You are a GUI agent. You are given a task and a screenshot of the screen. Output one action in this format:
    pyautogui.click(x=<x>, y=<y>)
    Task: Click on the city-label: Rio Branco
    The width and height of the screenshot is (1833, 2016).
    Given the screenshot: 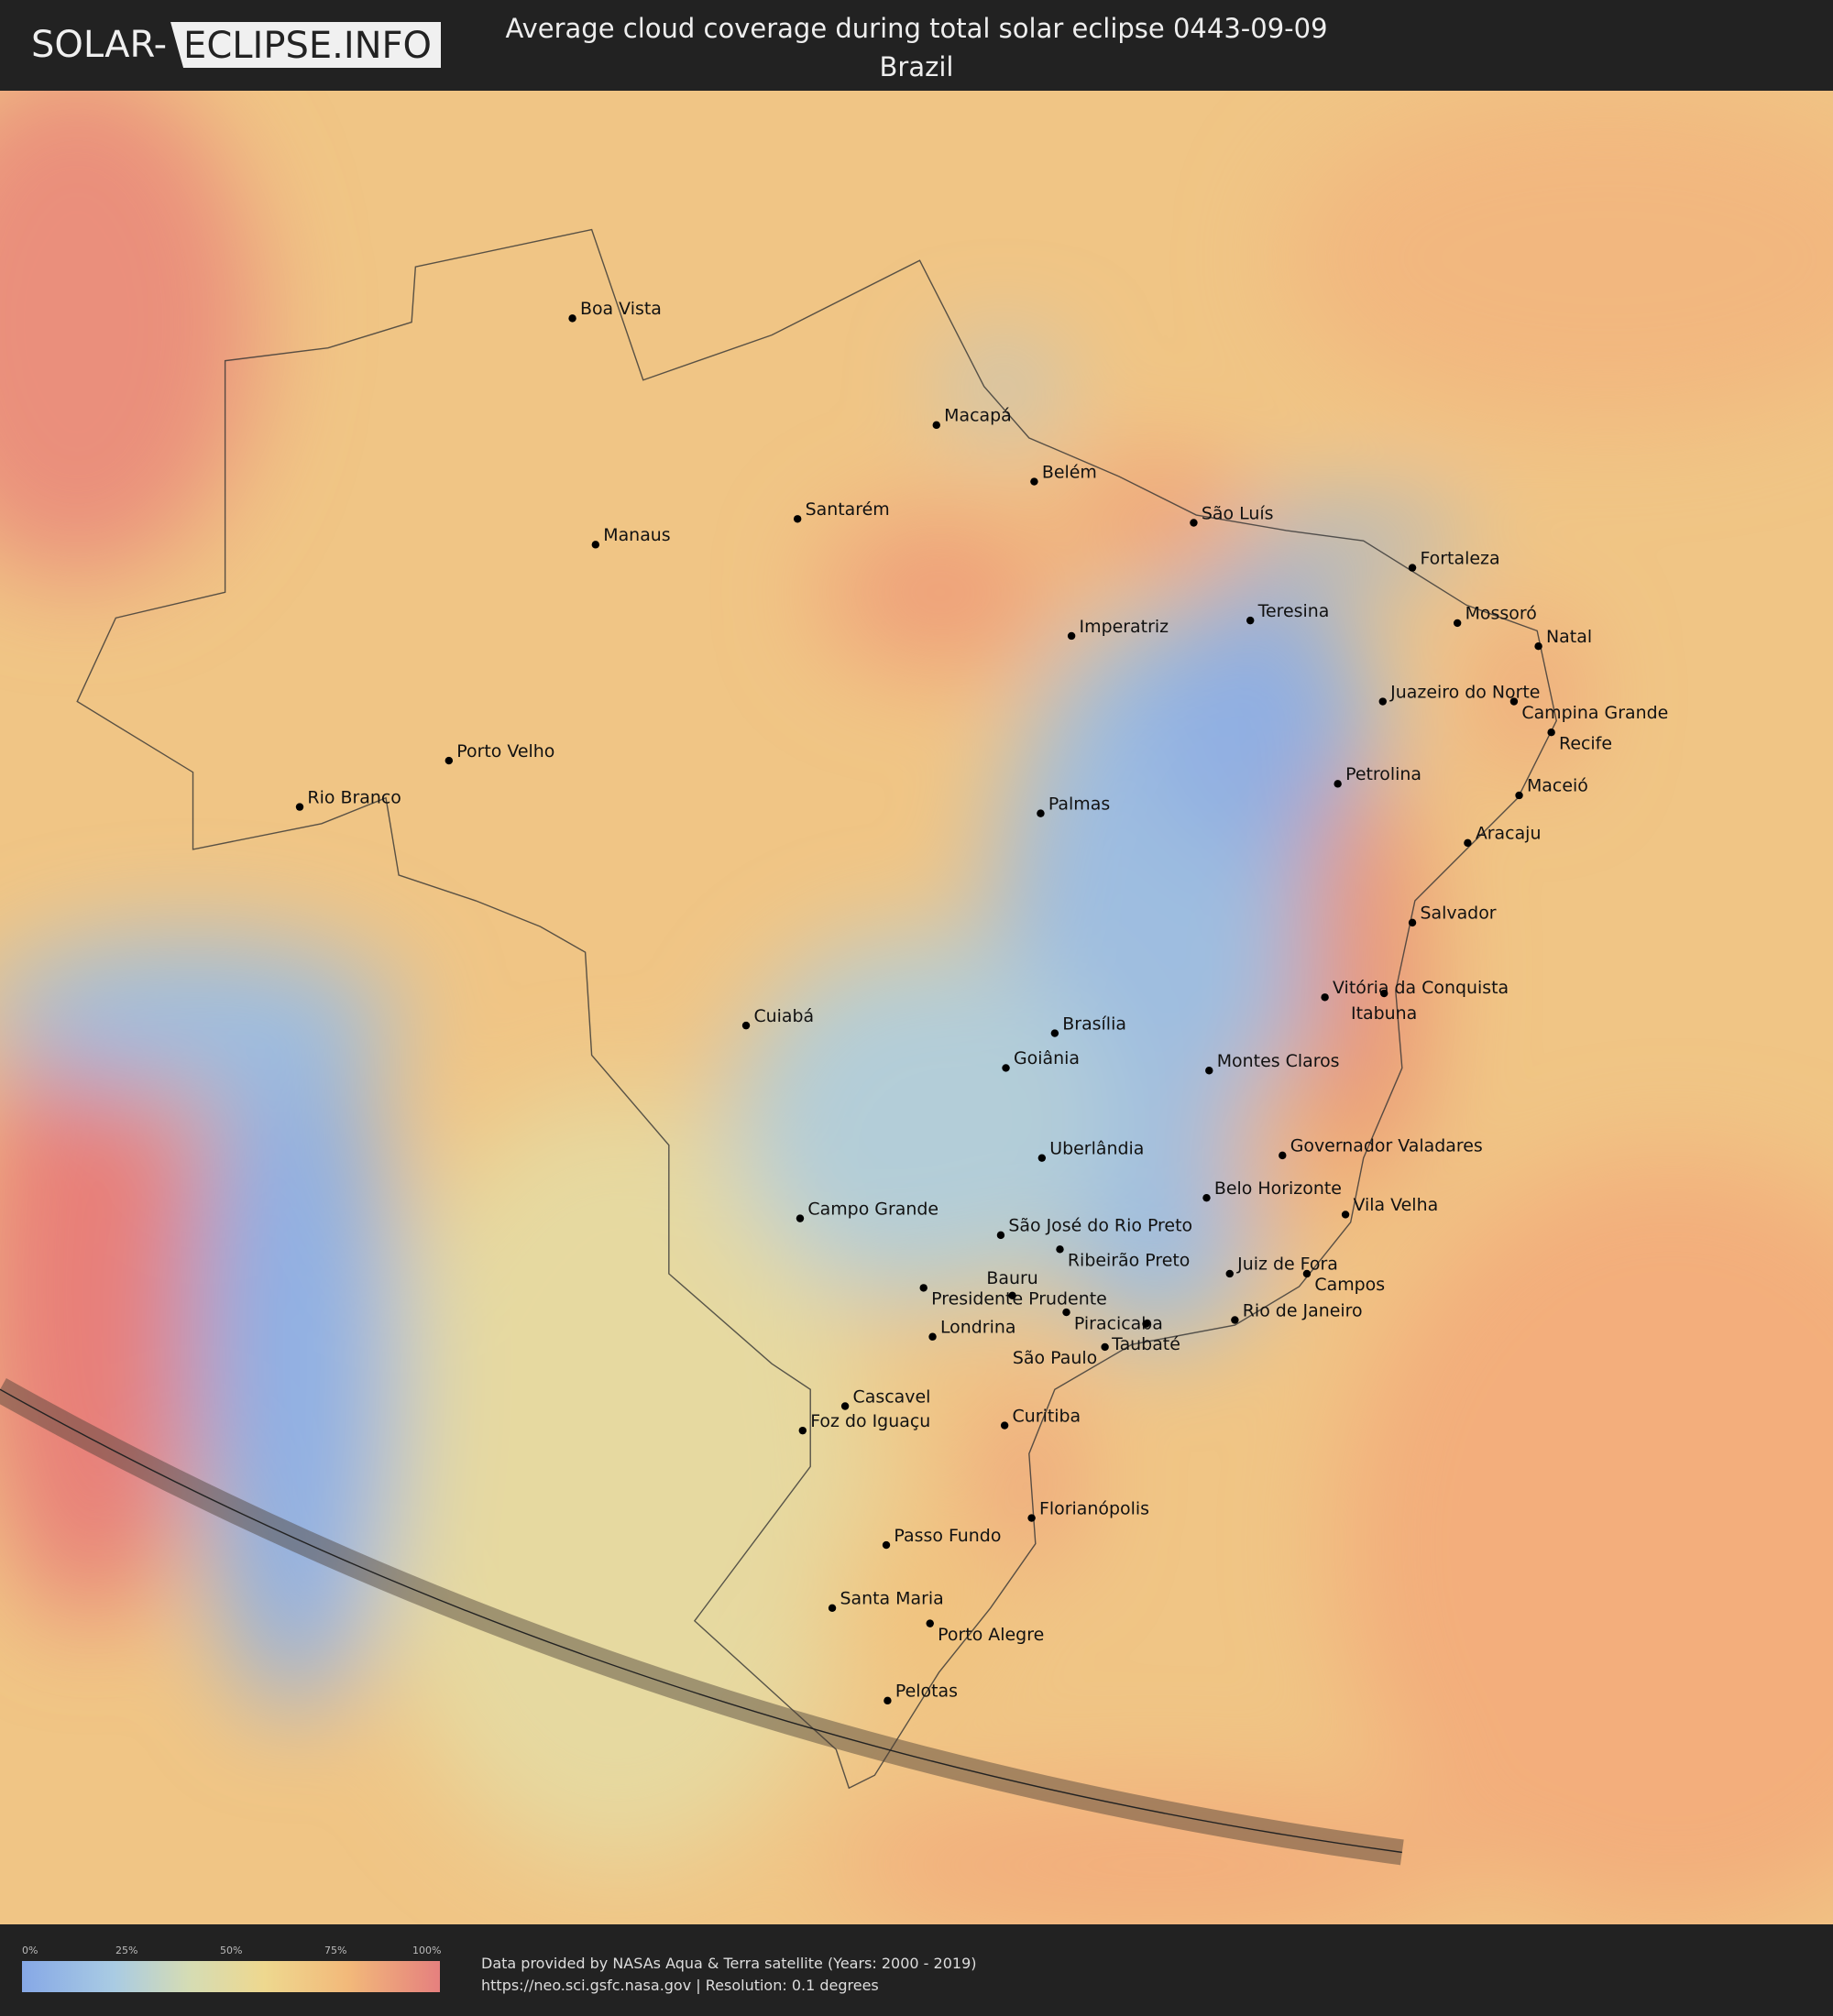 What is the action you would take?
    pyautogui.click(x=354, y=797)
    